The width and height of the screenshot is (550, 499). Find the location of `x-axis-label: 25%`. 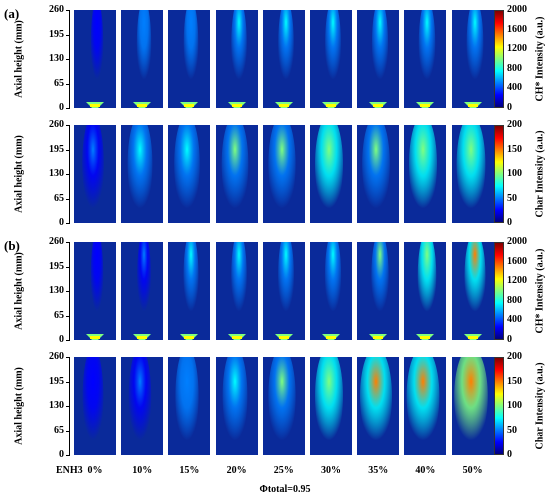

x-axis-label: 25% is located at coordinates (283, 470).